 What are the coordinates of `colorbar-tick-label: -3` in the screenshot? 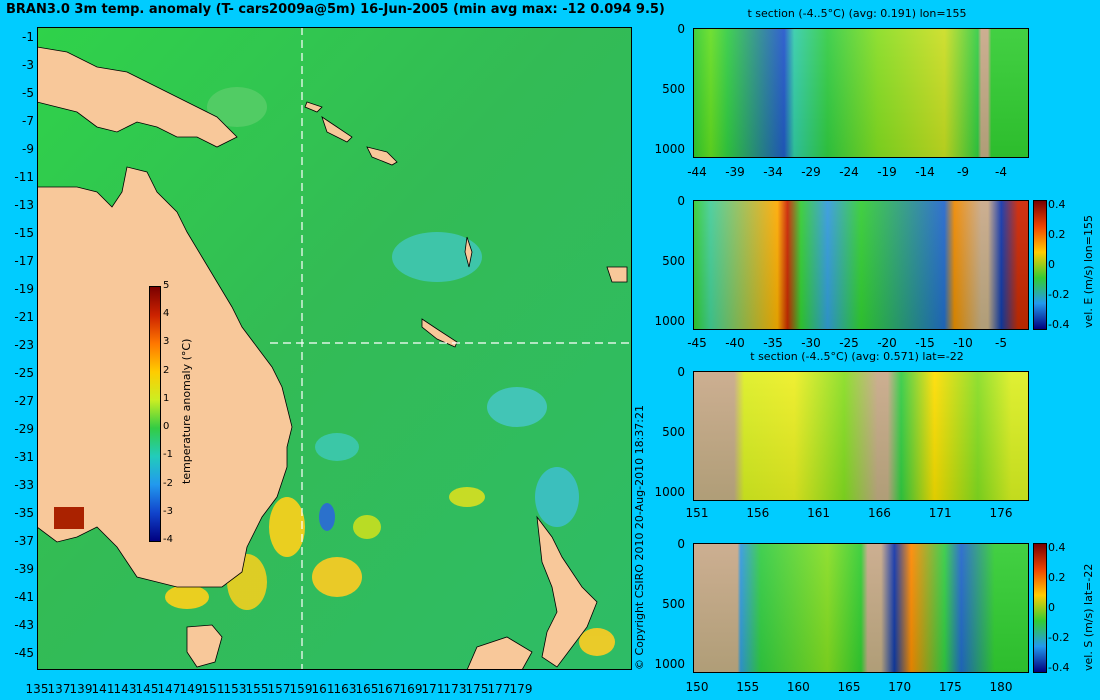 It's located at (168, 511).